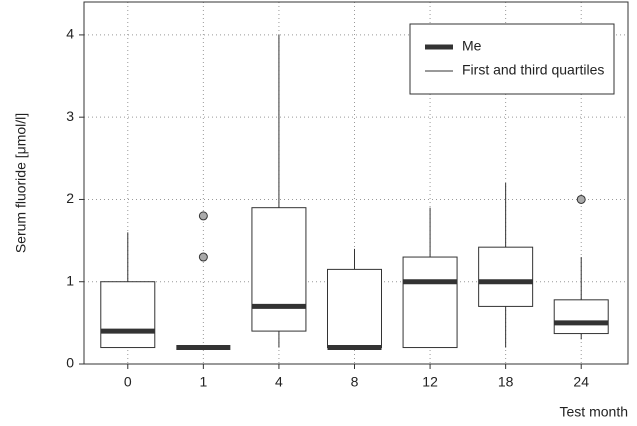 The width and height of the screenshot is (637, 426). Describe the element at coordinates (430, 382) in the screenshot. I see `x-tick-label: 12` at that location.